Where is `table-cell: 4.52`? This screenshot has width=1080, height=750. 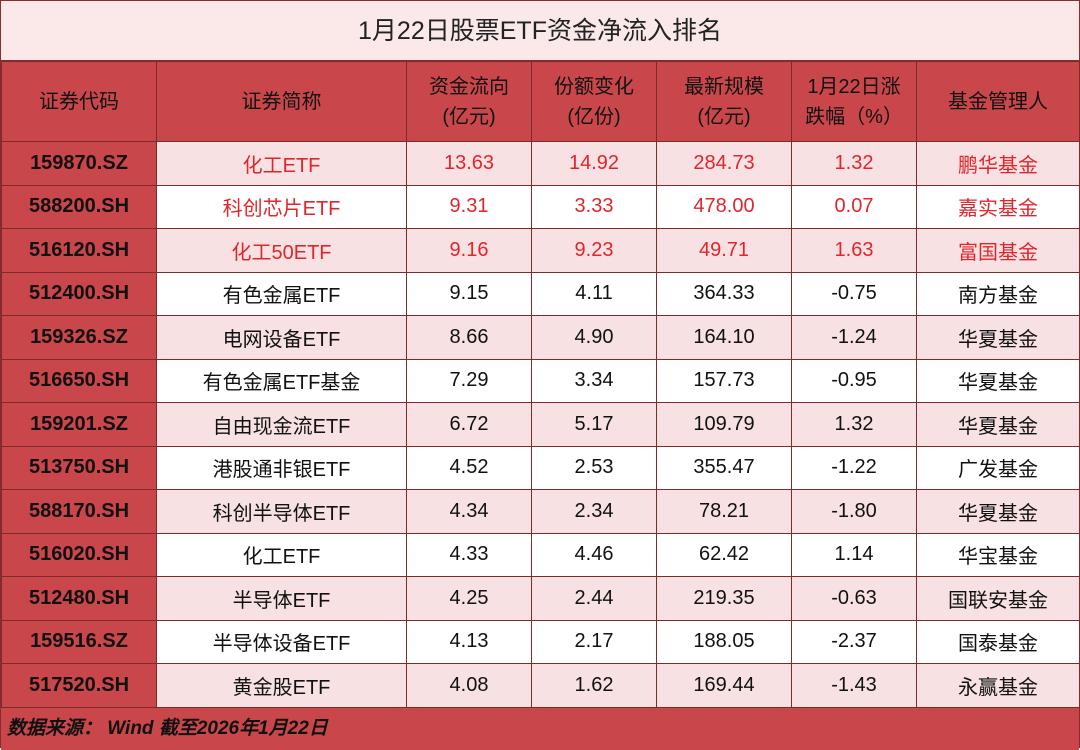
table-cell: 4.52 is located at coordinates (469, 467).